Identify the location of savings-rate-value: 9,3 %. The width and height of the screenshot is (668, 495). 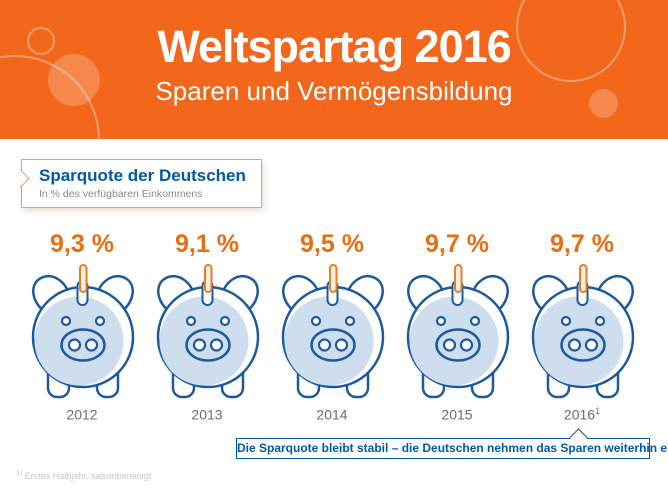
(82, 244).